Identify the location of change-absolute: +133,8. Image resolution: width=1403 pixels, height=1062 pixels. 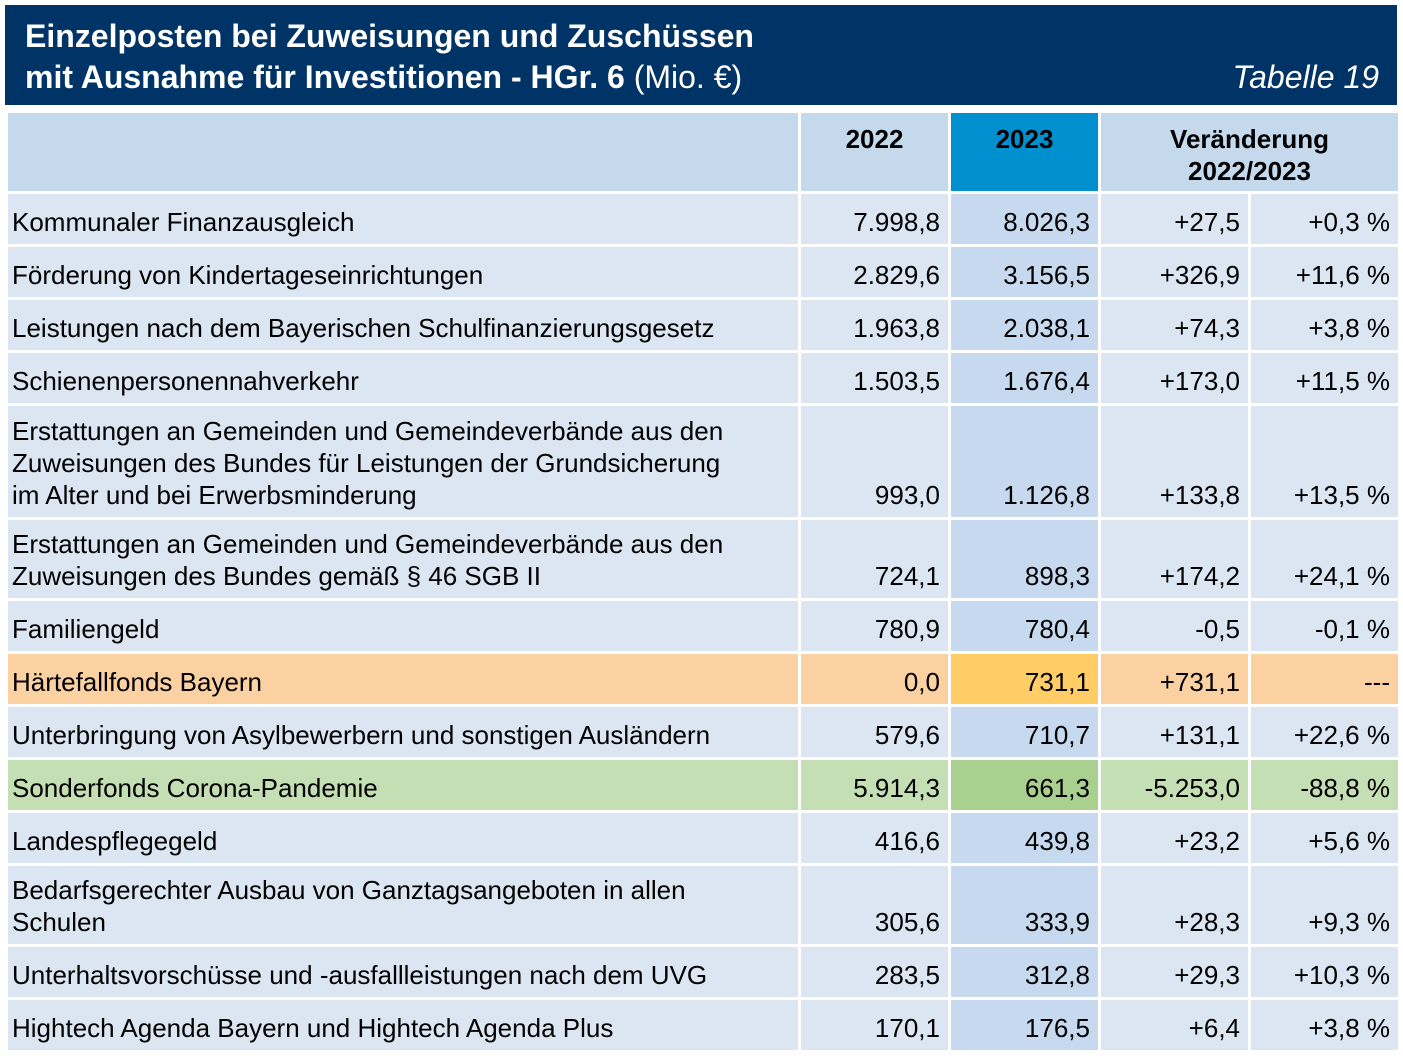
(1174, 461).